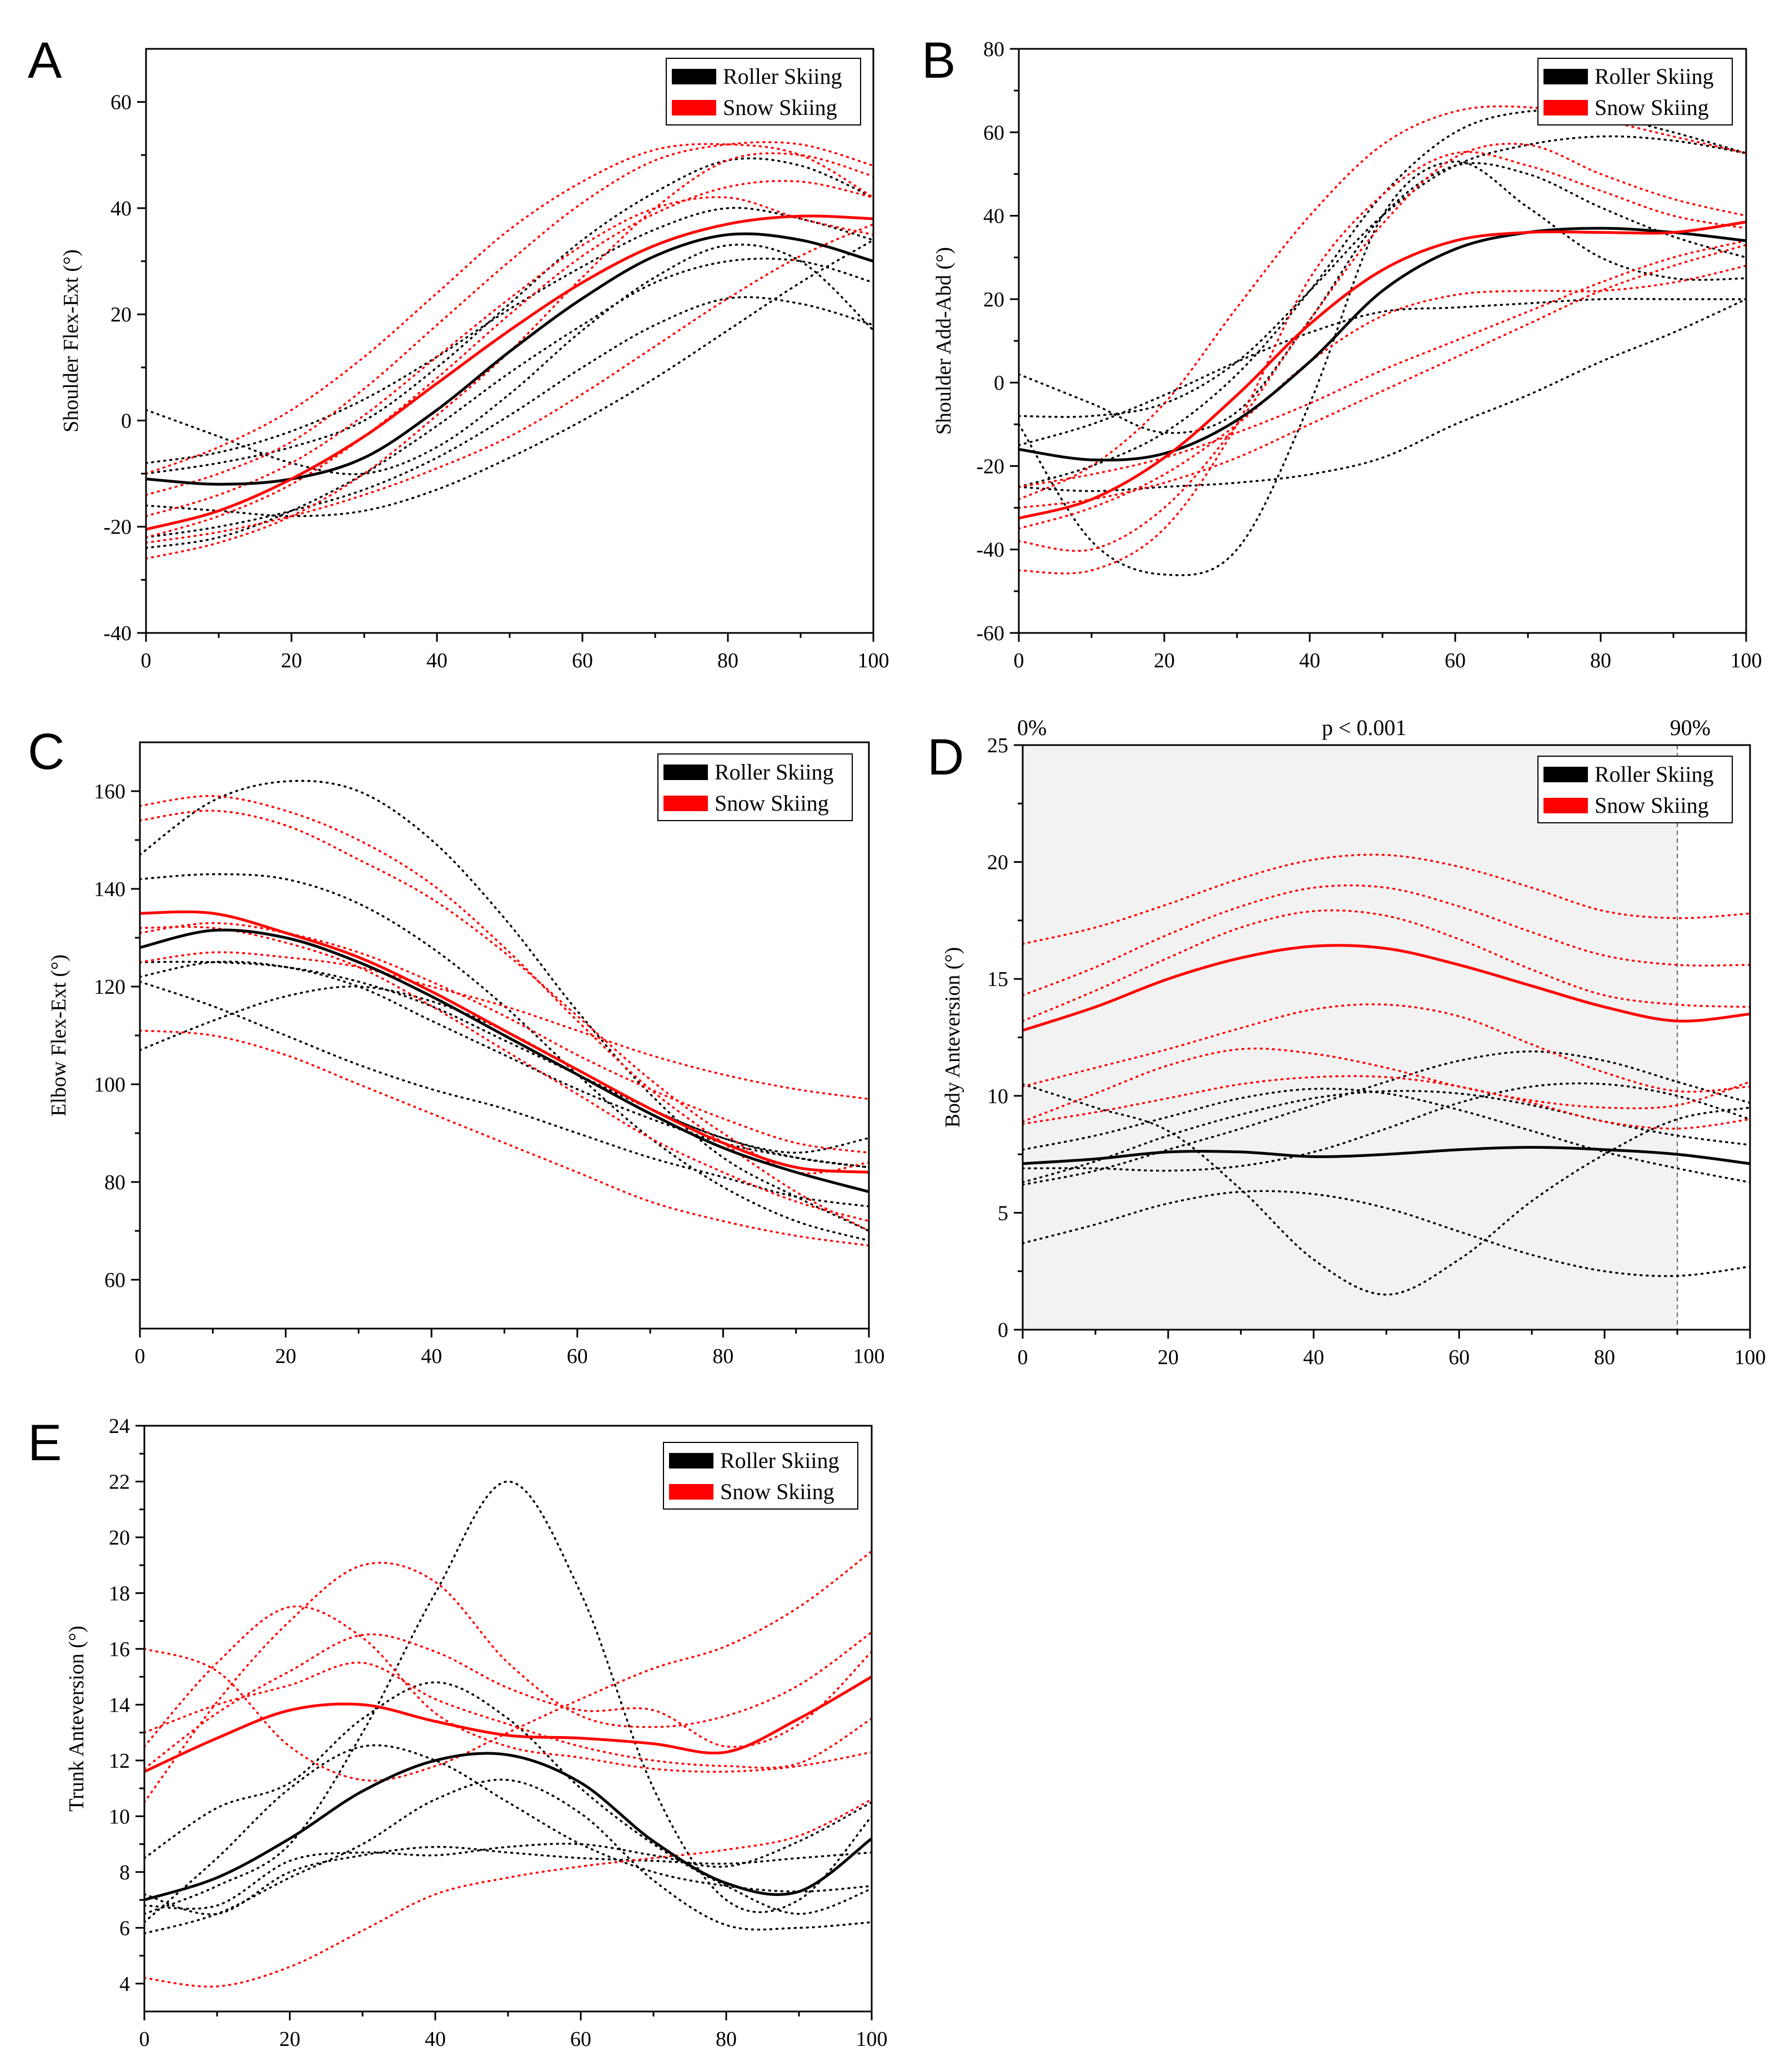 This screenshot has height=2072, width=1790. What do you see at coordinates (125, 1985) in the screenshot?
I see `y-tick-label: 4` at bounding box center [125, 1985].